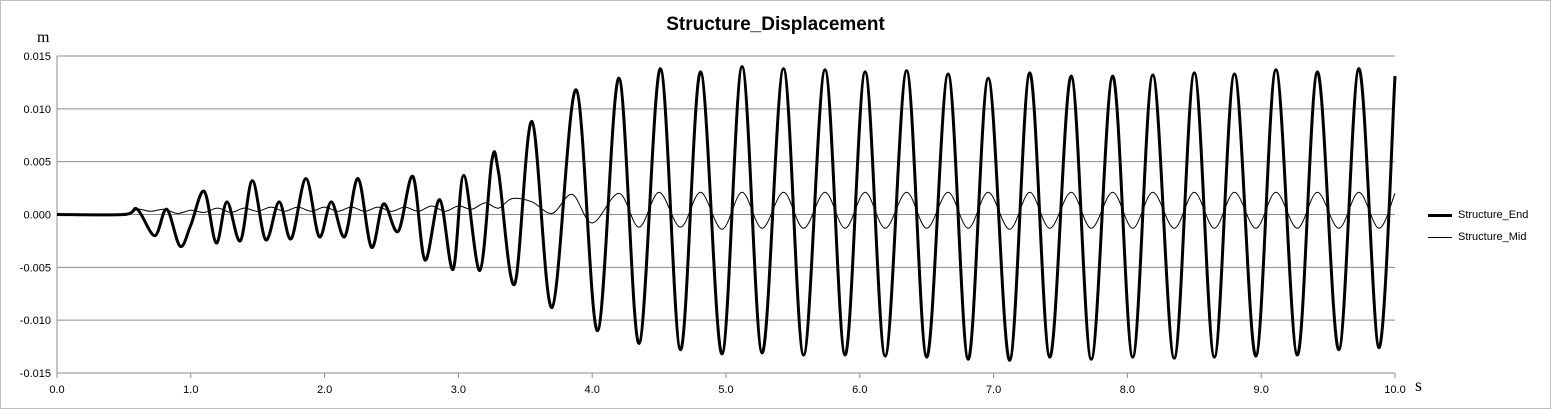 This screenshot has height=409, width=1551. What do you see at coordinates (324, 390) in the screenshot?
I see `x-tick-label: 2.0` at bounding box center [324, 390].